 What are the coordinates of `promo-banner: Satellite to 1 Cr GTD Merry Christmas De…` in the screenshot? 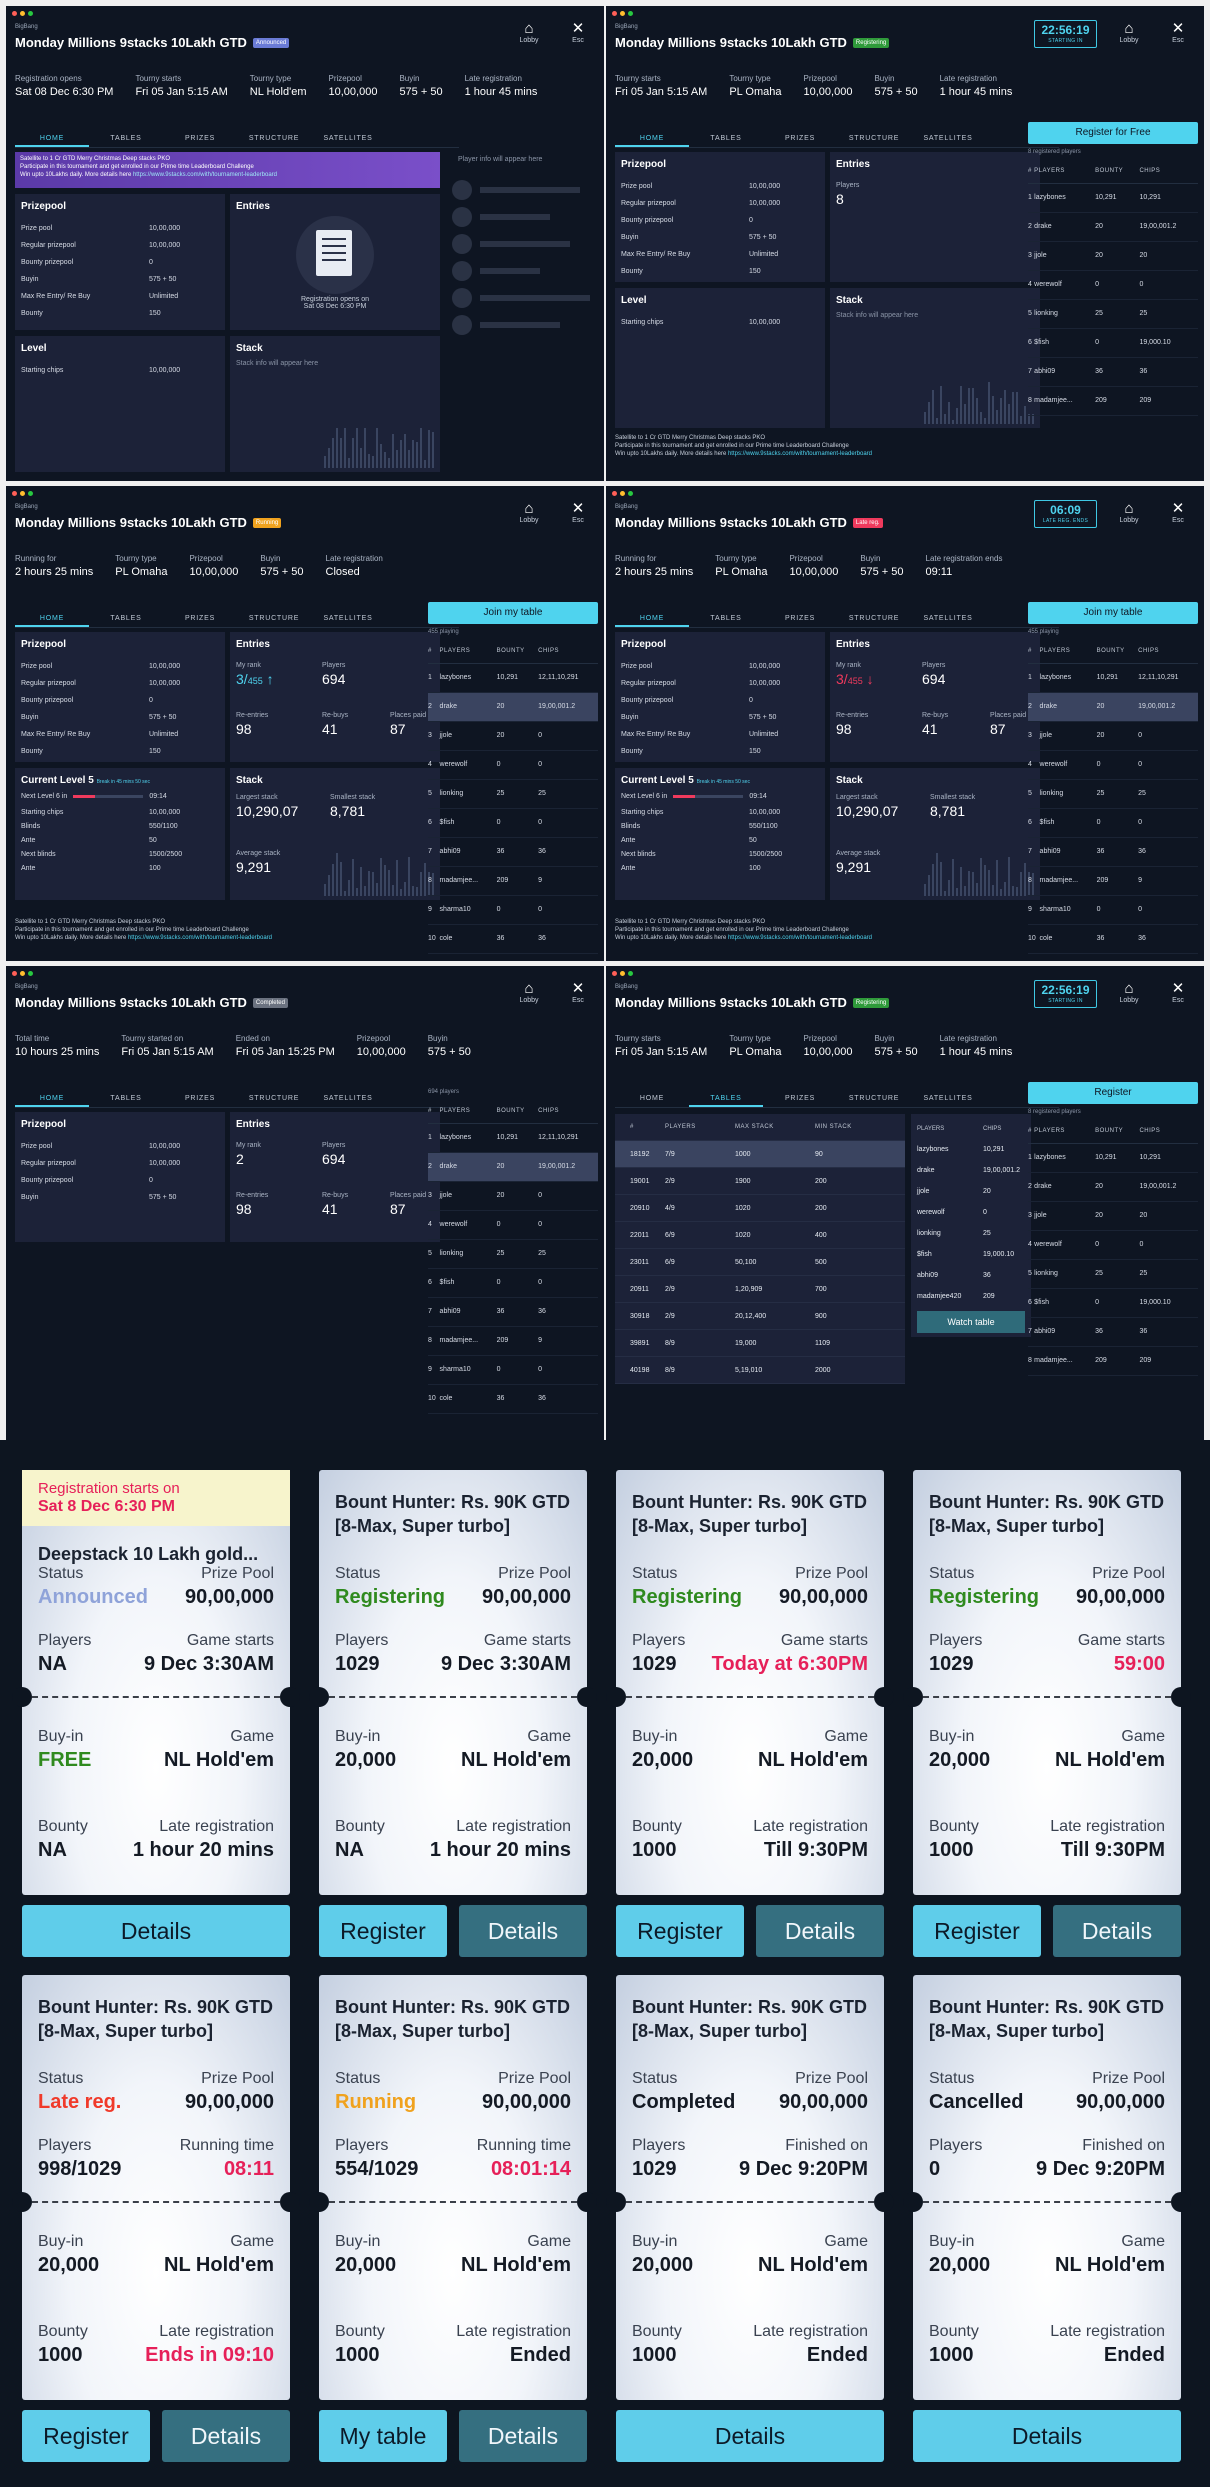 It's located at (227, 170).